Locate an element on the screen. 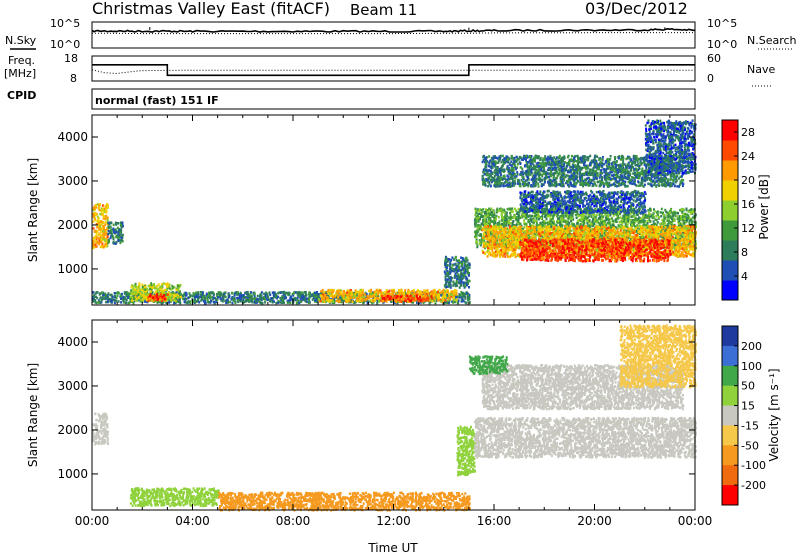  noise-tick-right-low: 10^0 is located at coordinates (722, 44).